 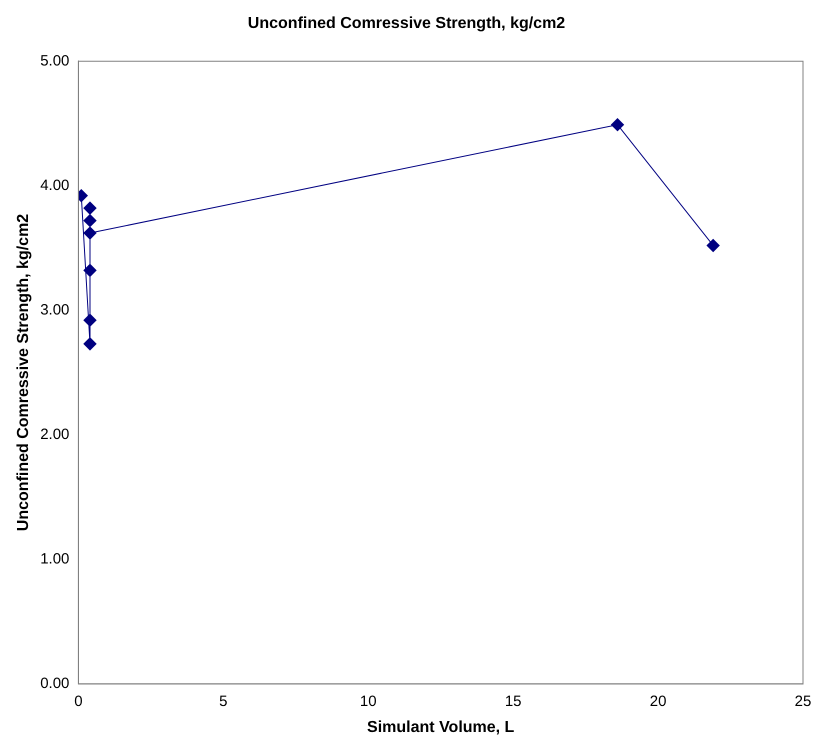 What do you see at coordinates (407, 23) in the screenshot?
I see `chart-title: Unconfined Comressive Strength, kg/cm2` at bounding box center [407, 23].